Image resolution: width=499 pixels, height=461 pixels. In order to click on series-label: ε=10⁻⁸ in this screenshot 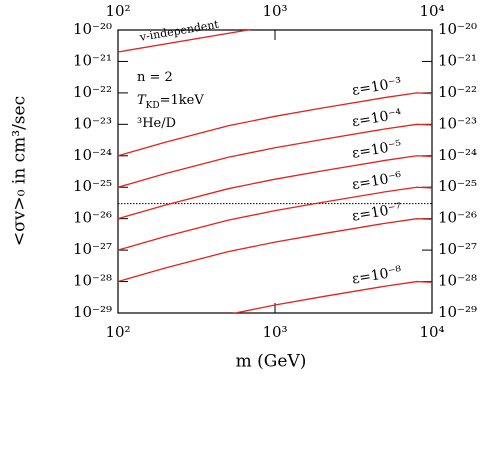, I will do `click(377, 275)`.